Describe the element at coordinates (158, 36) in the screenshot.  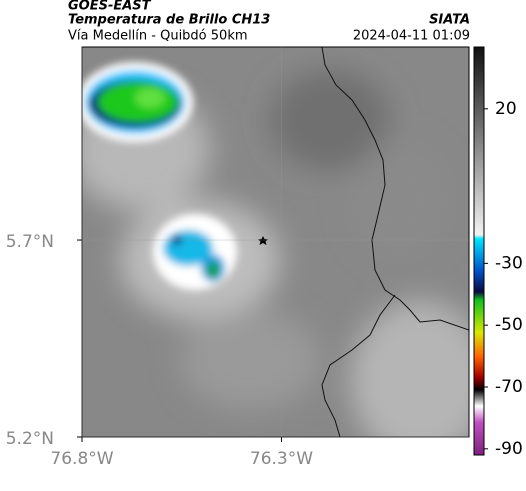
I see `route: Vía Medellín - Quibdó 50km` at that location.